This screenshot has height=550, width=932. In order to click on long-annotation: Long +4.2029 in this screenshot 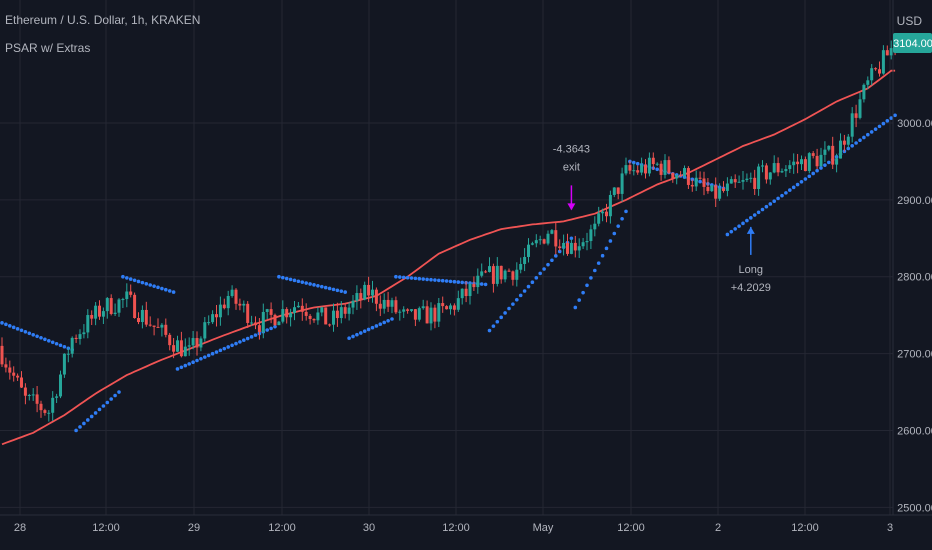, I will do `click(751, 260)`.